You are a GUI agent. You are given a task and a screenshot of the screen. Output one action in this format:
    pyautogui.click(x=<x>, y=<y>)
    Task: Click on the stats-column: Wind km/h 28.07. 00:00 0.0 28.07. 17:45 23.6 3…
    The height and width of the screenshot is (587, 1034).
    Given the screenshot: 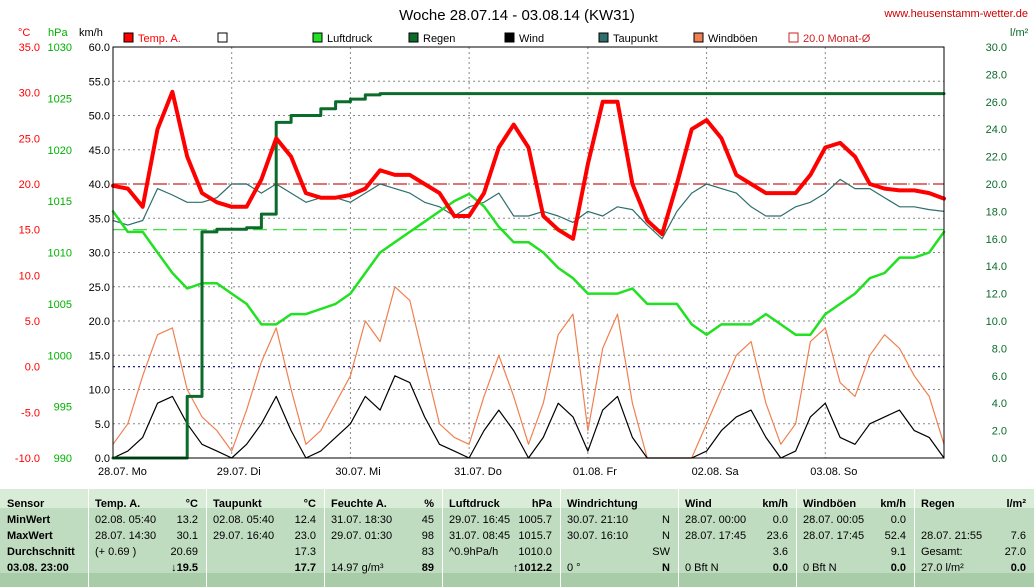 What is the action you would take?
    pyautogui.click(x=737, y=538)
    